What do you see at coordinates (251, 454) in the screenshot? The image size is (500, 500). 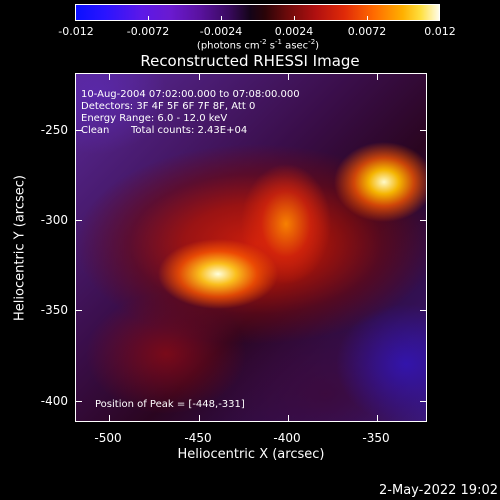 I see `x-axis-label: Heliocentric X (arcsec)` at bounding box center [251, 454].